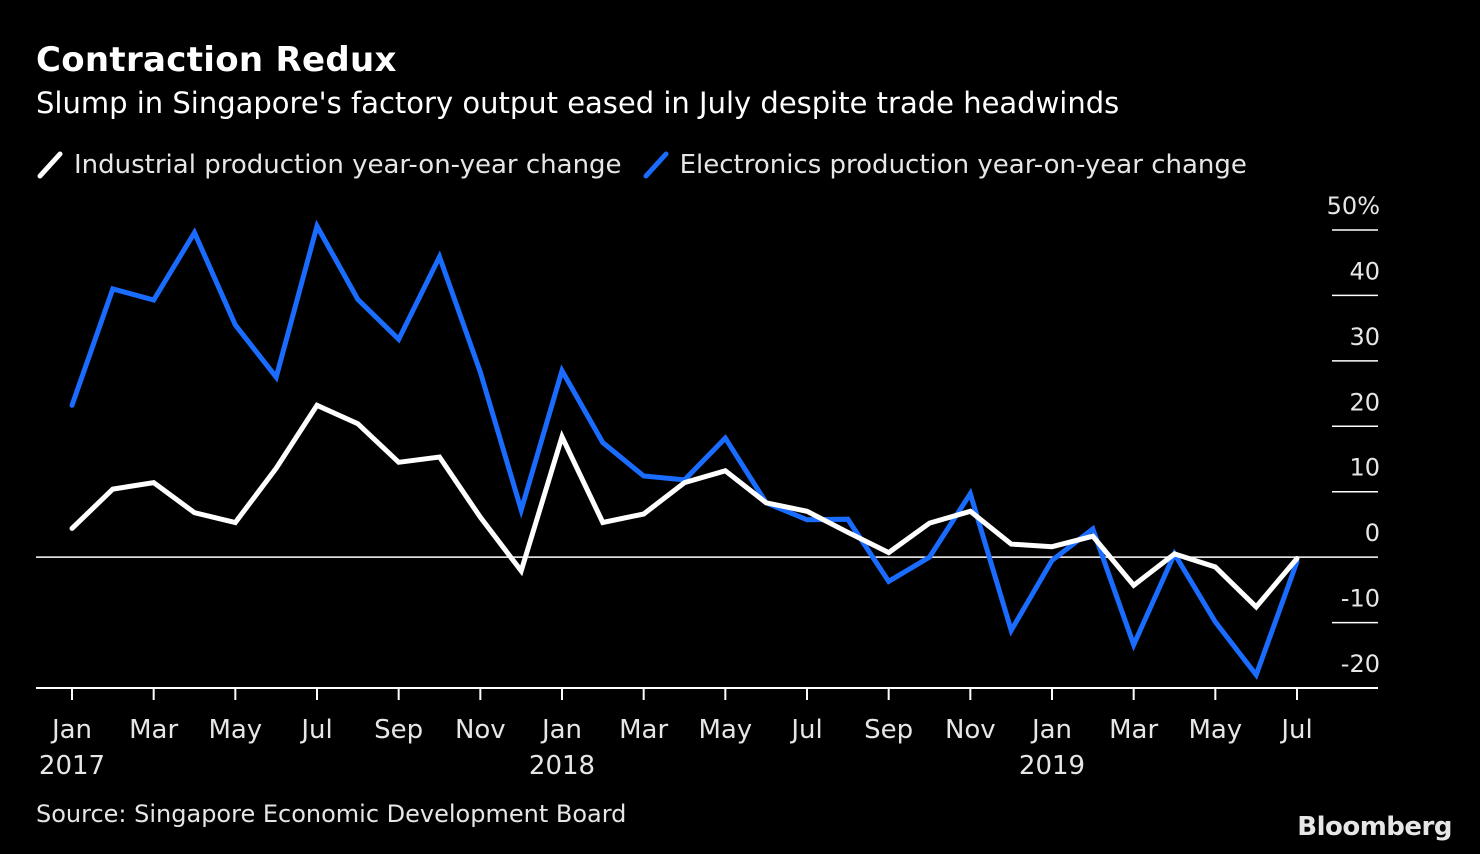  Describe the element at coordinates (72, 766) in the screenshot. I see `x-tick-year-label: 2017` at that location.